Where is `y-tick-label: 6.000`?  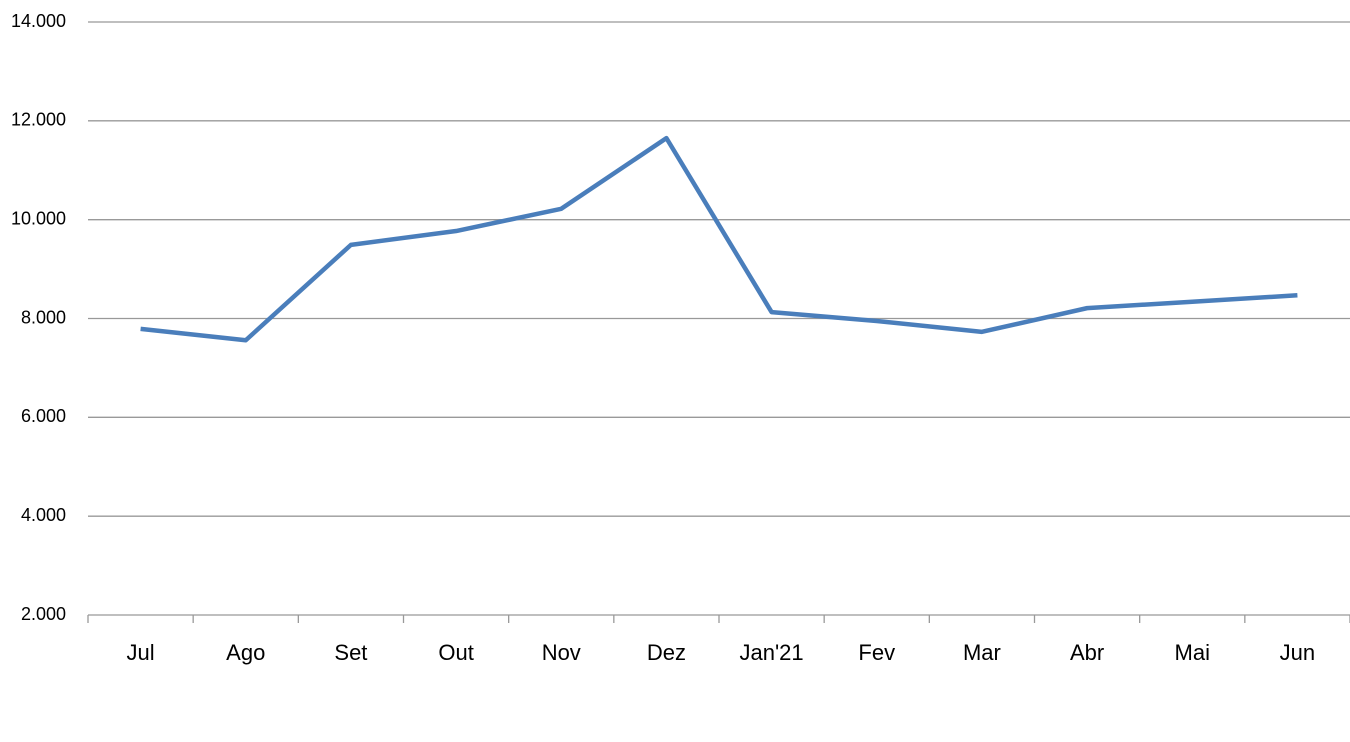 y-tick-label: 6.000 is located at coordinates (43, 416).